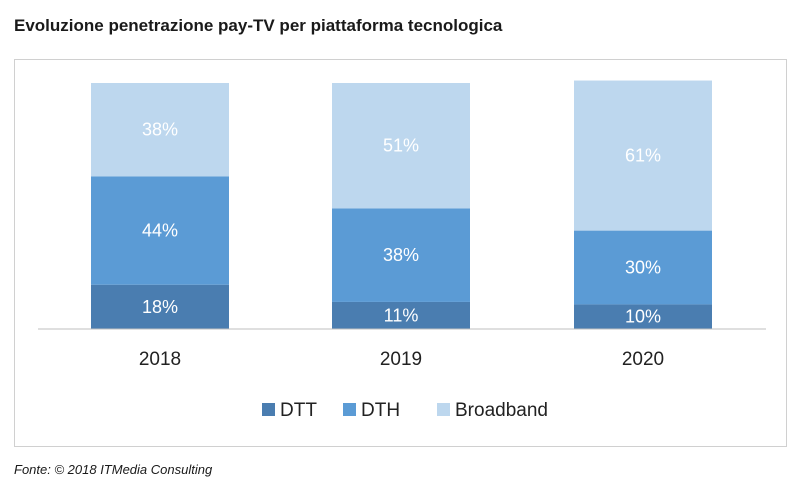 The width and height of the screenshot is (800, 493). What do you see at coordinates (501, 410) in the screenshot?
I see `legend-label-broadband: Broadband` at bounding box center [501, 410].